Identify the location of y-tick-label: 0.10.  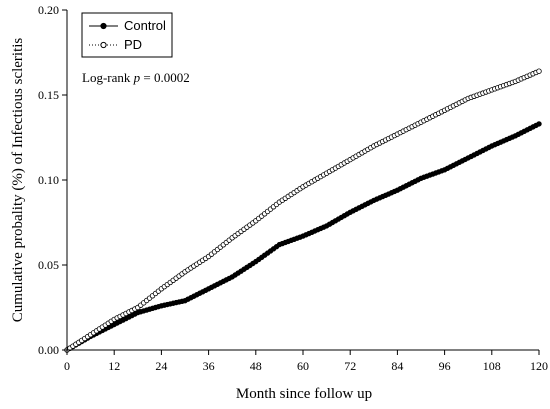
(48, 180).